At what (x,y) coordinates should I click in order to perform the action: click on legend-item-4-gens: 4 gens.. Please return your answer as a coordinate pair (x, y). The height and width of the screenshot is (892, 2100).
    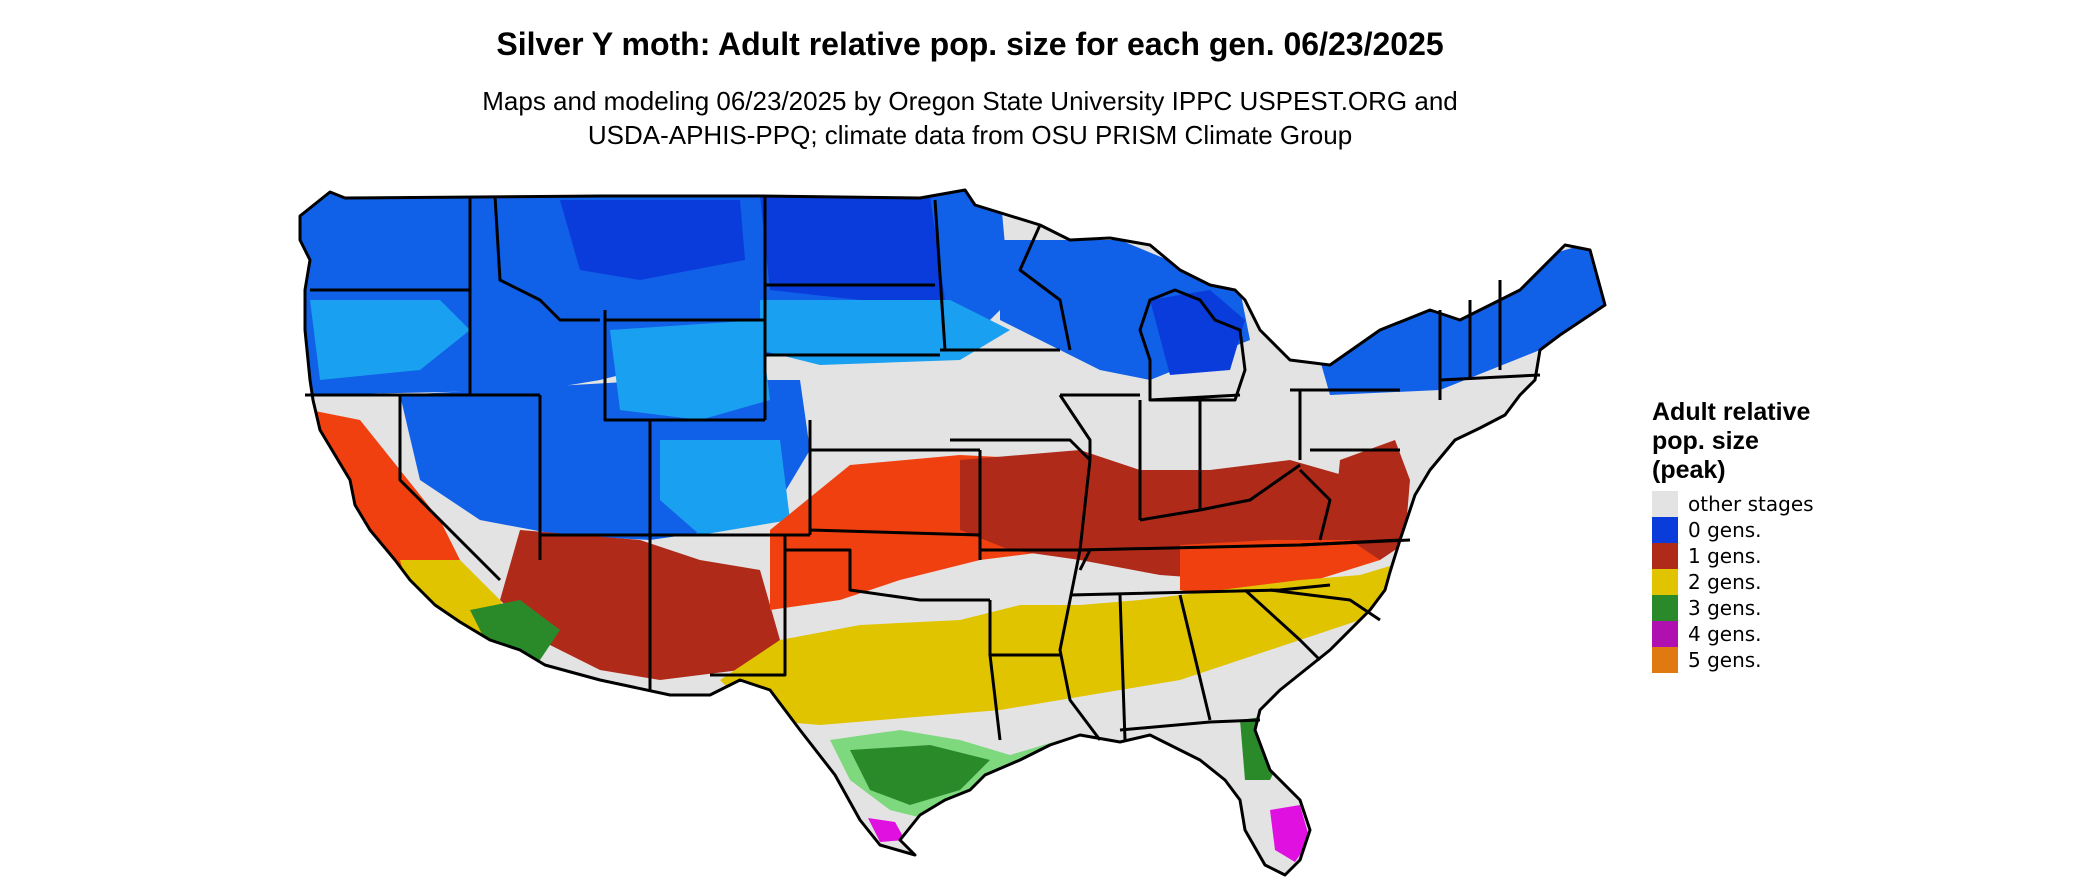
    Looking at the image, I should click on (1782, 634).